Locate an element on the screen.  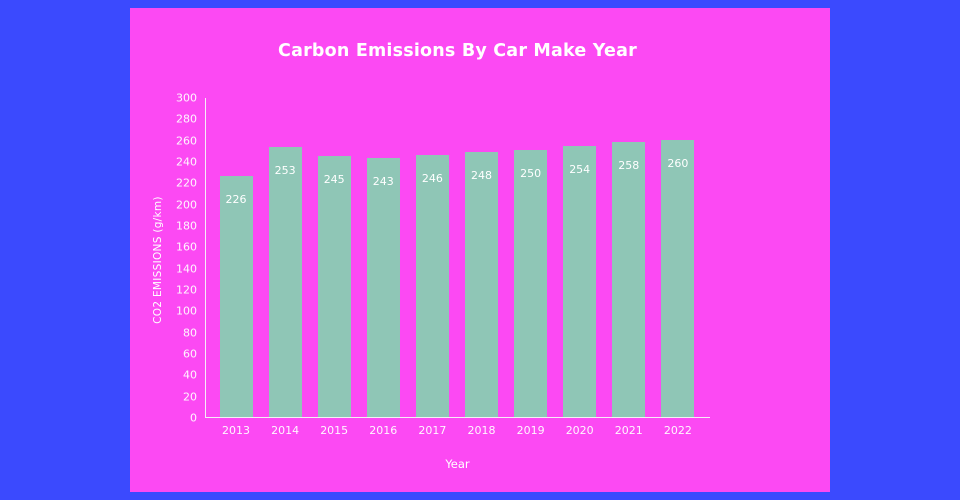
bar-value-label: 243 is located at coordinates (383, 181).